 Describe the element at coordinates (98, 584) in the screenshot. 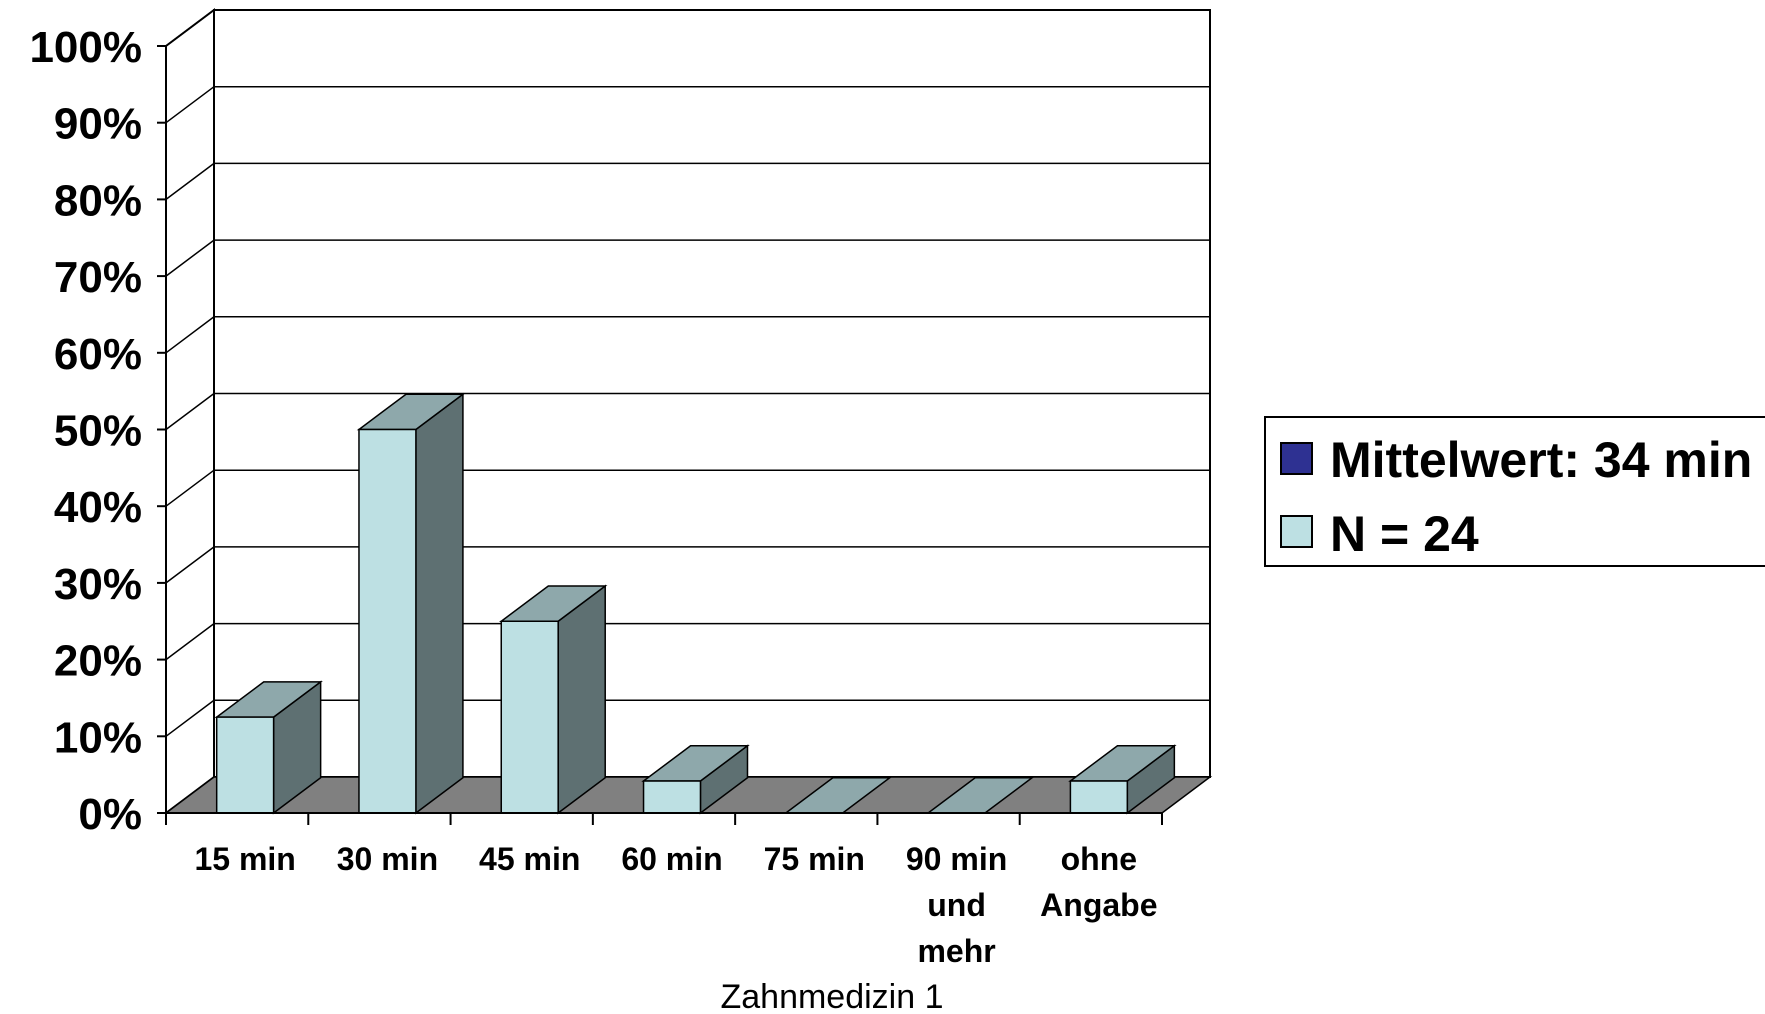

I see `y-tick-label: 30%` at that location.